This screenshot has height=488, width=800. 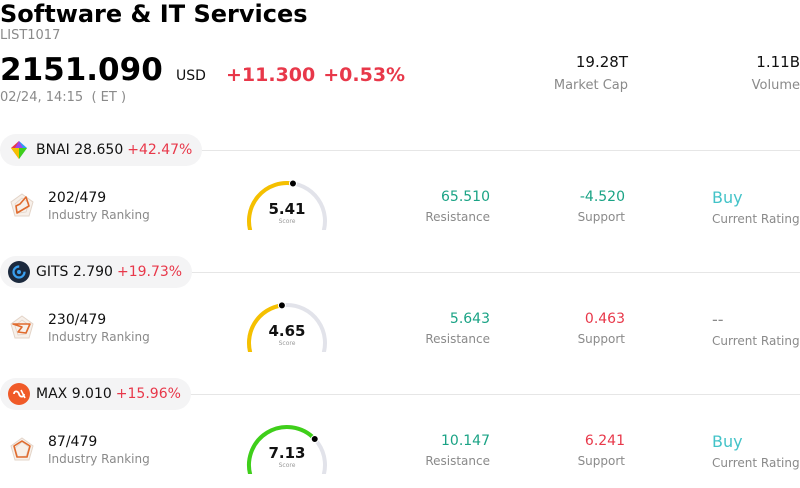 I want to click on stock-price: 9.010, so click(x=91, y=394).